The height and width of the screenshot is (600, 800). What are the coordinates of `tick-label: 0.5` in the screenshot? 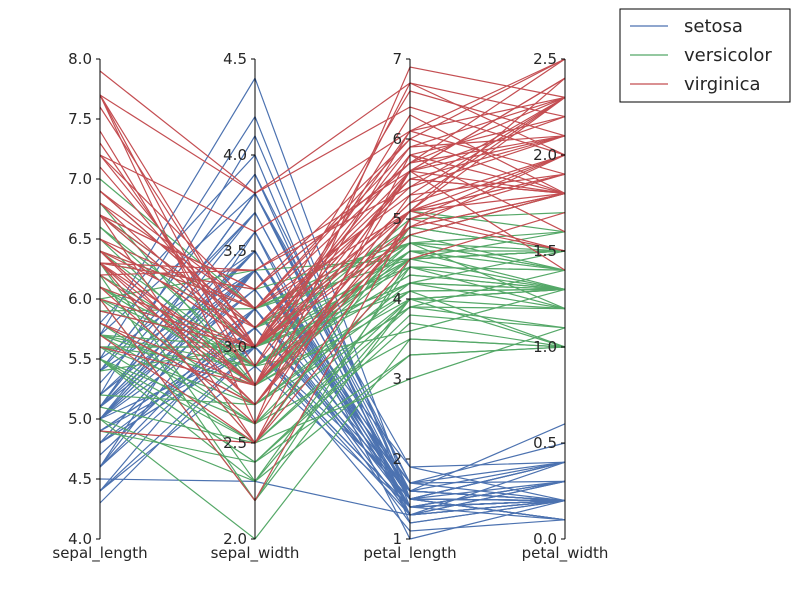 It's located at (545, 443).